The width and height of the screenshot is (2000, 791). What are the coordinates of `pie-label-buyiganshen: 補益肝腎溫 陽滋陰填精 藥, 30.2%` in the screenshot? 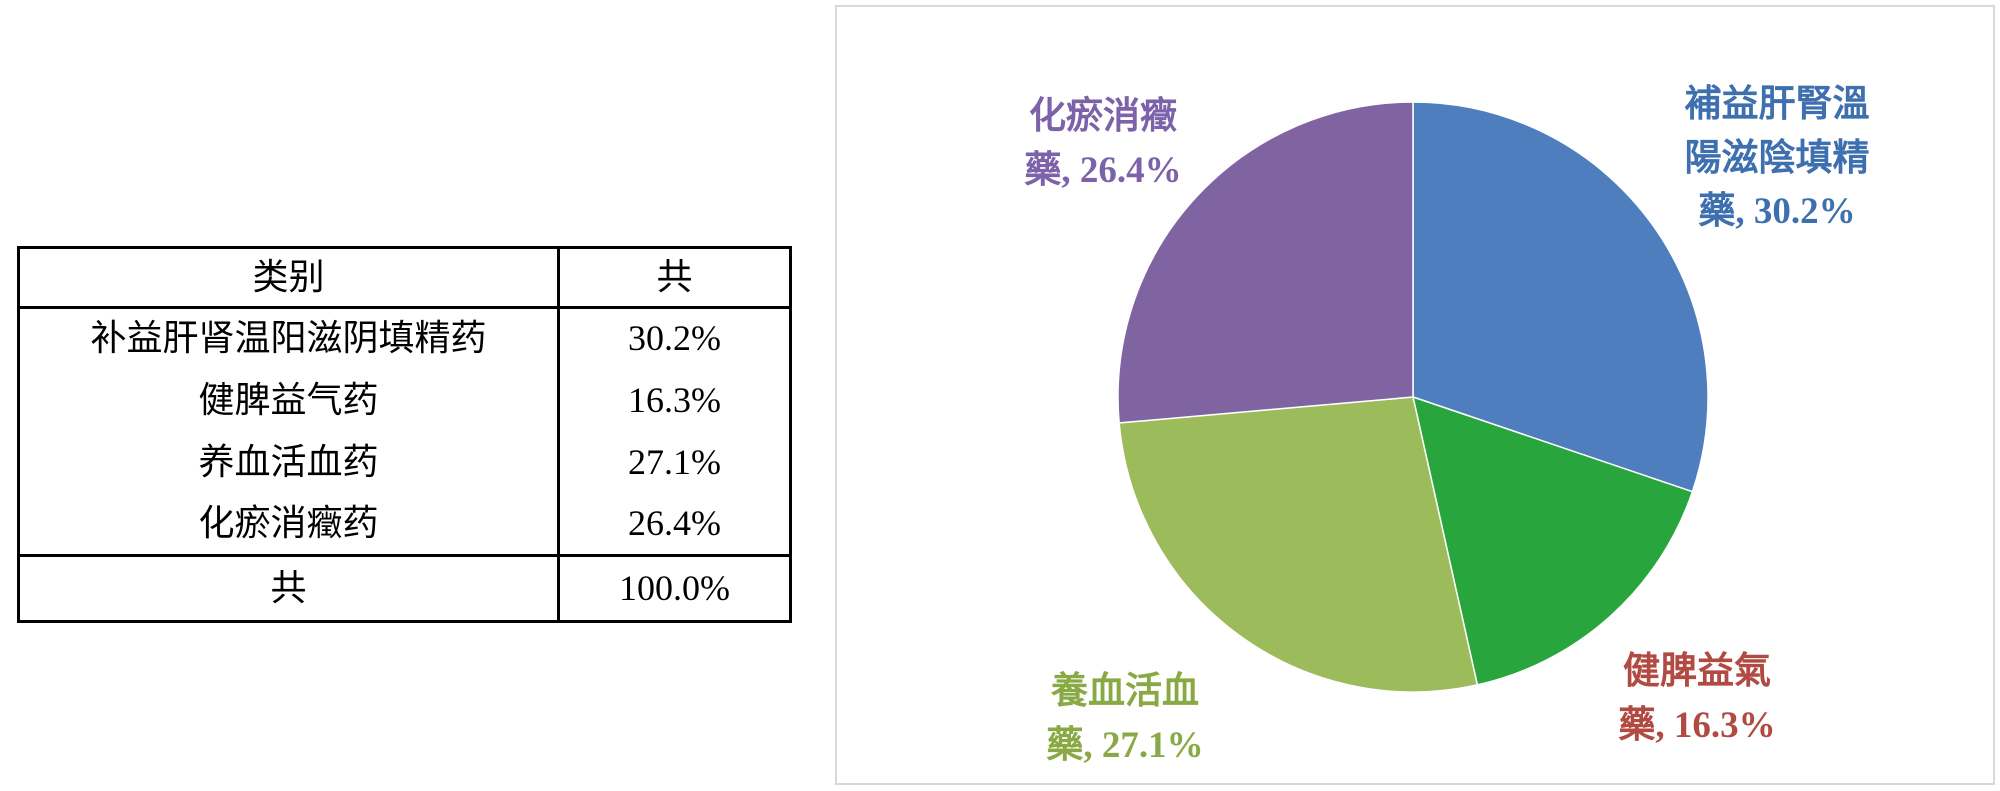 It's located at (1777, 158).